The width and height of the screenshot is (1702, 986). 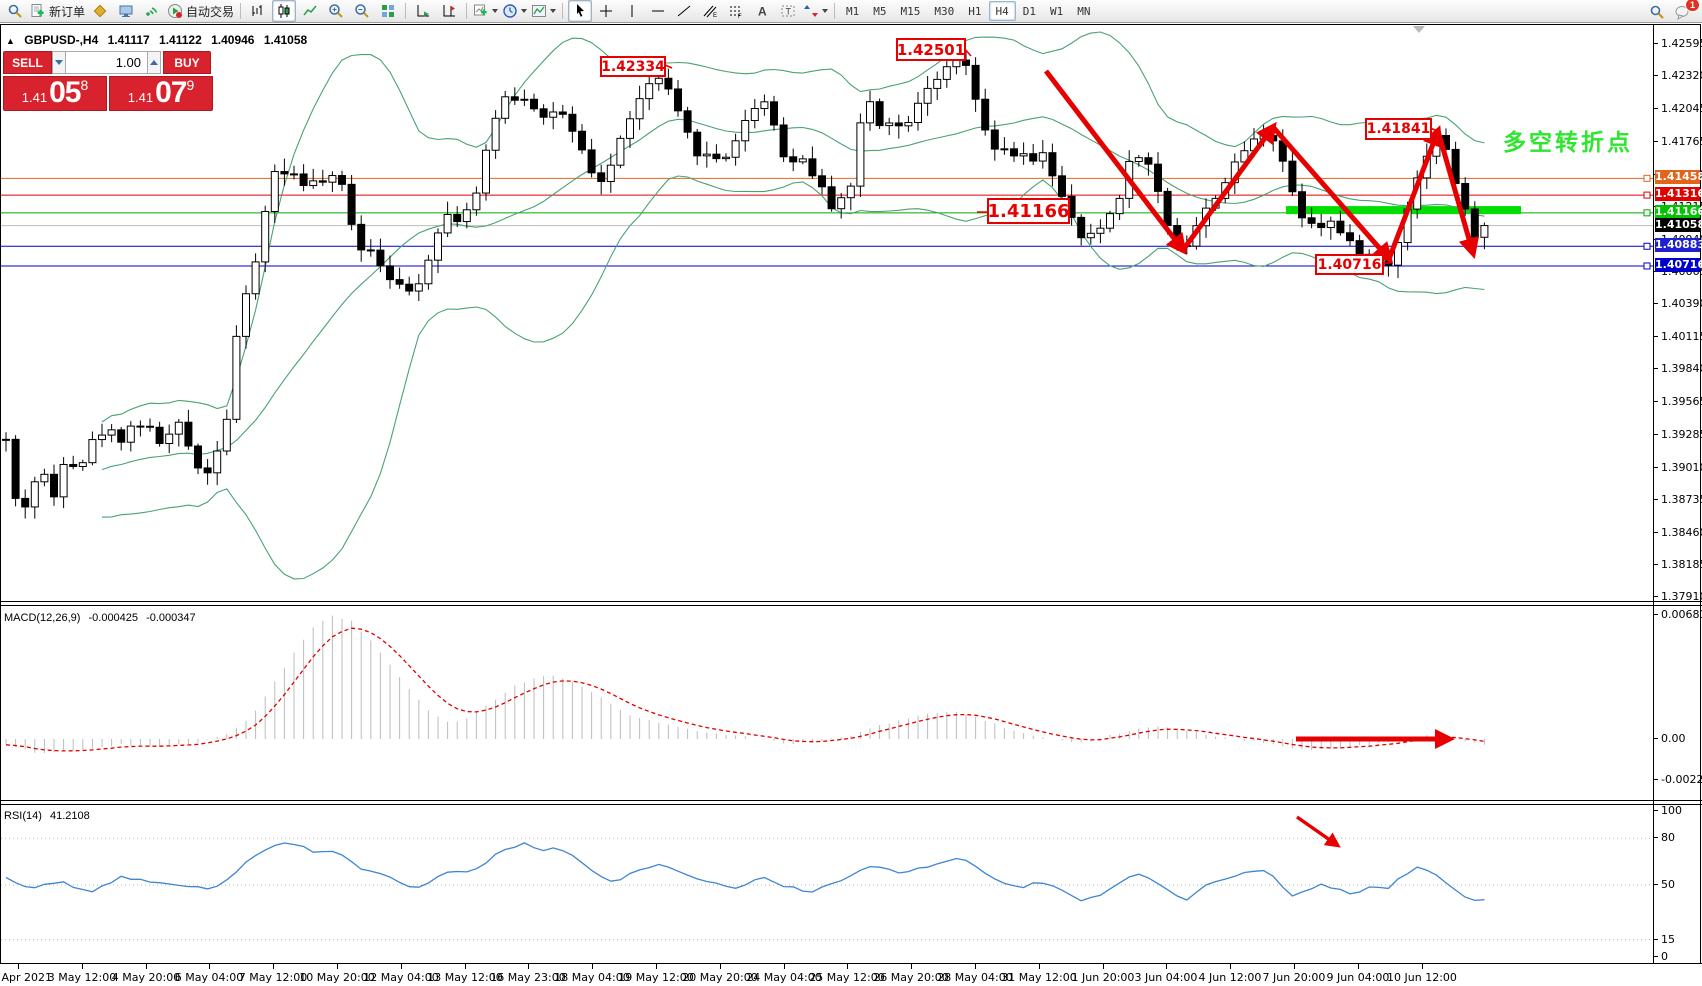 What do you see at coordinates (633, 66) in the screenshot?
I see `price-callout-1.42334: 1.42334` at bounding box center [633, 66].